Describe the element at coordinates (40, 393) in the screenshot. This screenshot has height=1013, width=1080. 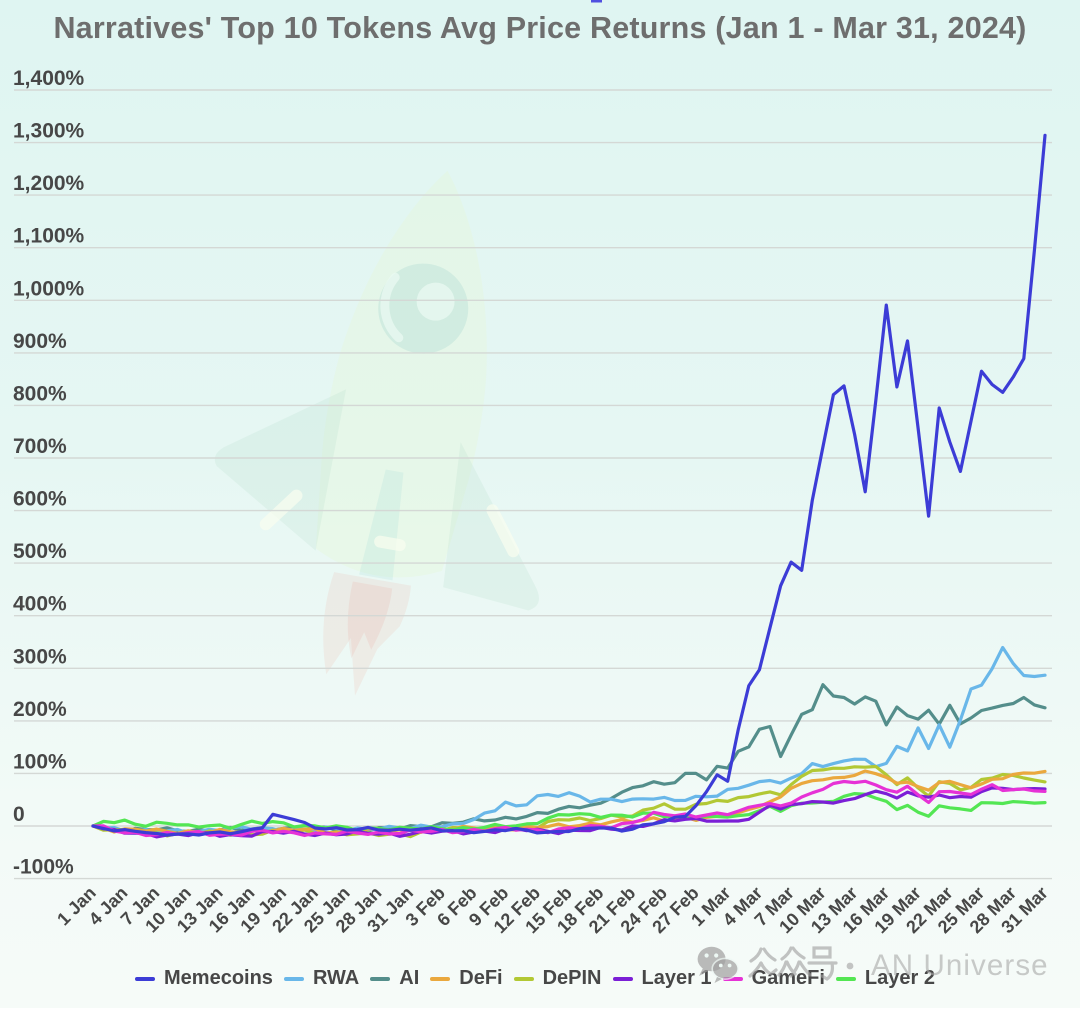
I see `svg-text: 800%` at that location.